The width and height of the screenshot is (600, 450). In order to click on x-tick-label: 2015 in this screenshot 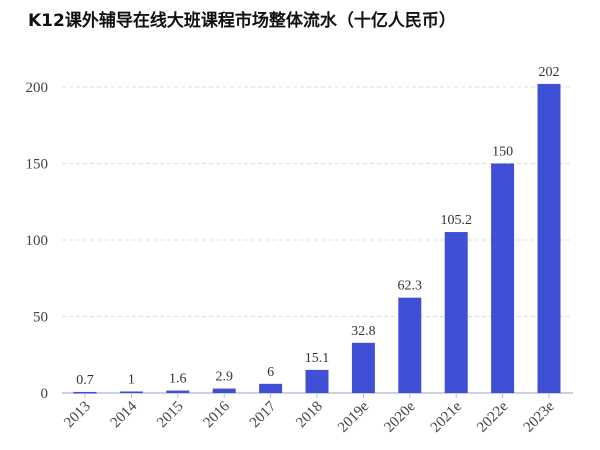, I will do `click(170, 415)`.